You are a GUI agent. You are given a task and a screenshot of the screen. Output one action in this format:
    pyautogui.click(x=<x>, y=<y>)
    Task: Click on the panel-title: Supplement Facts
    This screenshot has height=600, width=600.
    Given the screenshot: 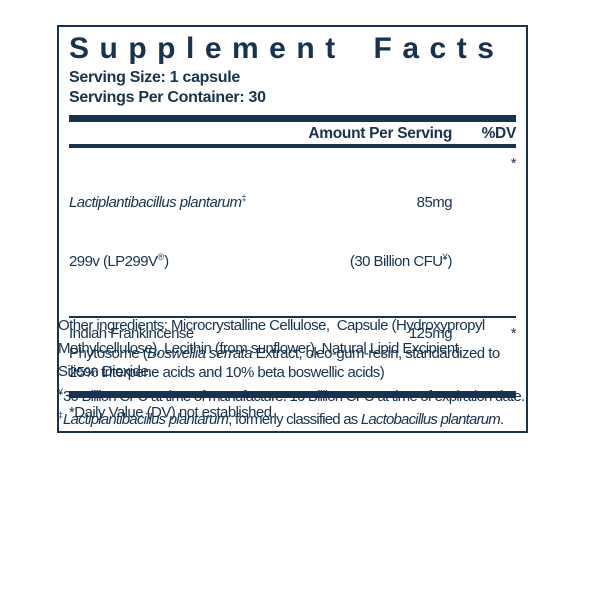 What is the action you would take?
    pyautogui.click(x=287, y=48)
    